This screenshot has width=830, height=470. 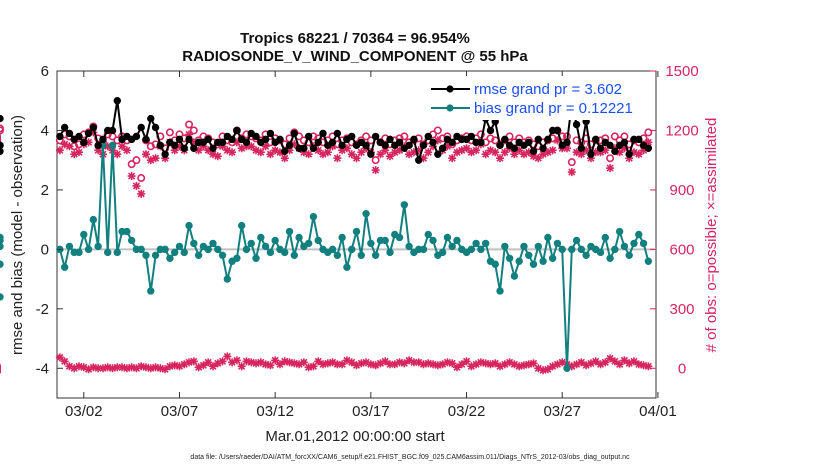 I want to click on x-tick-label: 03/12, so click(x=275, y=411).